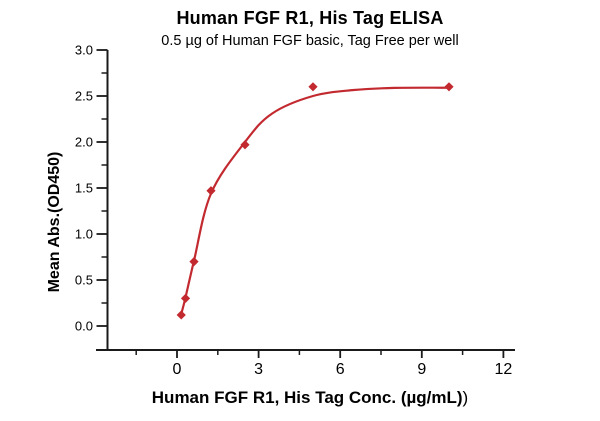 The height and width of the screenshot is (421, 600). What do you see at coordinates (310, 18) in the screenshot?
I see `chart-title: Human FGF R1, His Tag ELISA` at bounding box center [310, 18].